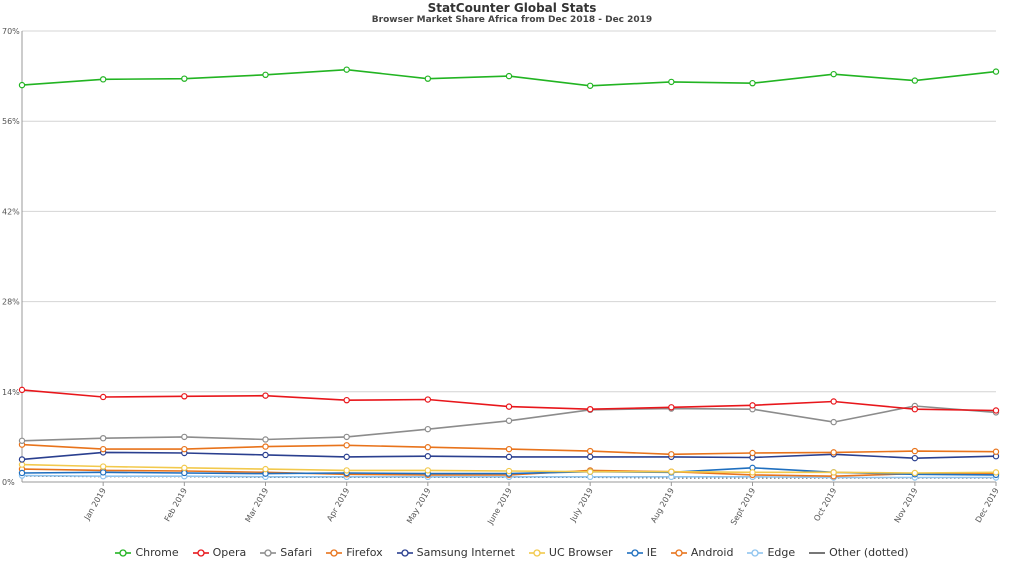 This screenshot has height=576, width=1024. I want to click on legend-item: Other (dotted), so click(859, 552).